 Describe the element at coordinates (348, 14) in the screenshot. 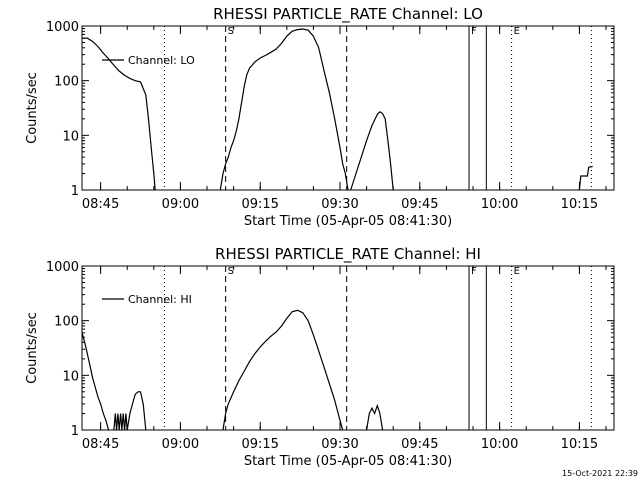

I see `chart-title: RHESSI PARTICLE_RATE Channel: LO` at that location.